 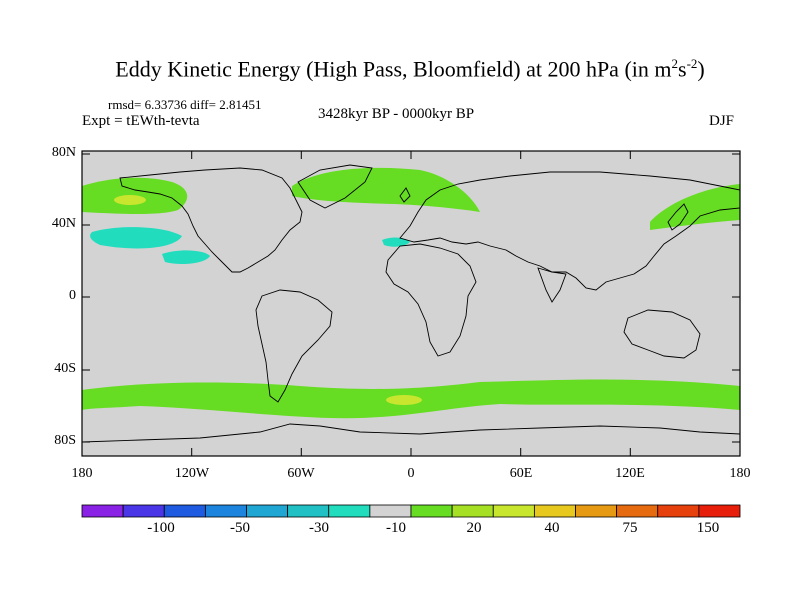 I want to click on colorbar, so click(x=411, y=511).